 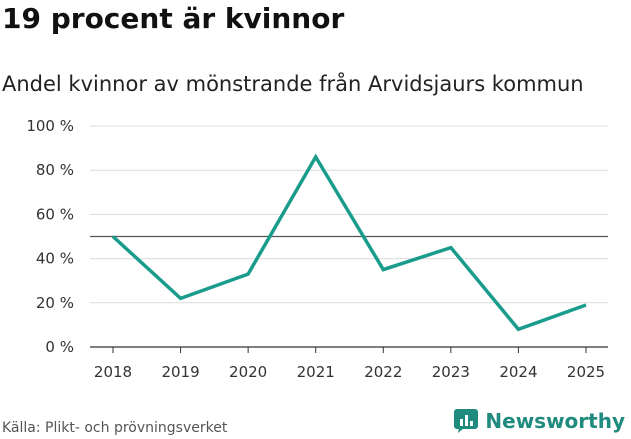 I want to click on y-tick-label: 0 %, so click(x=59, y=347).